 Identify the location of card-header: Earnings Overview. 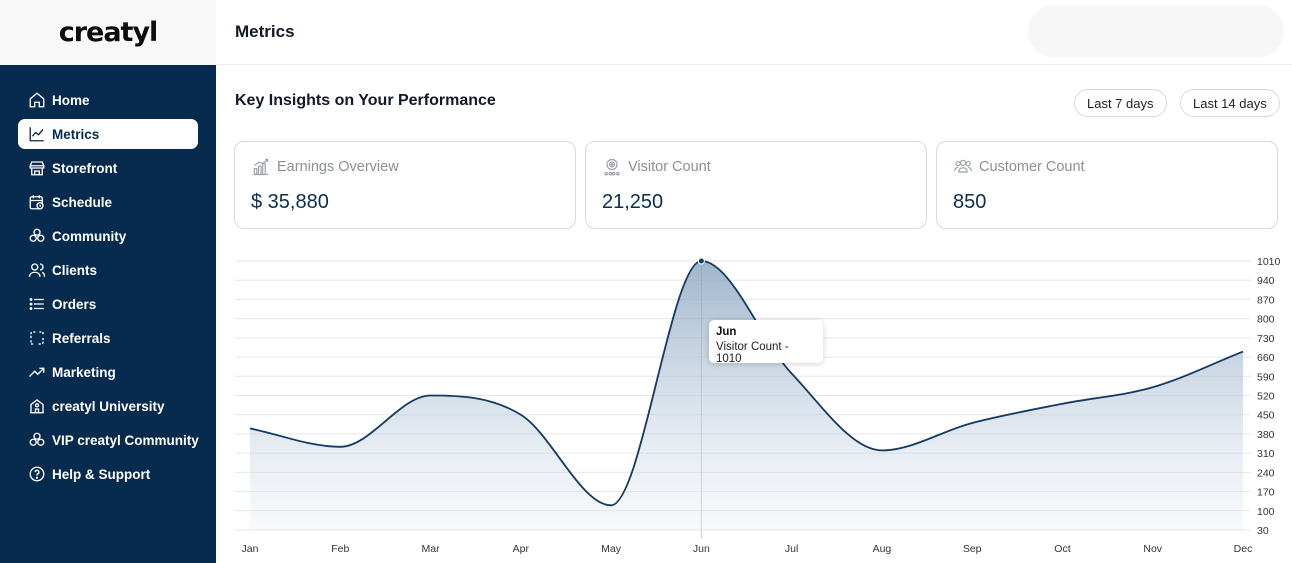
(325, 167).